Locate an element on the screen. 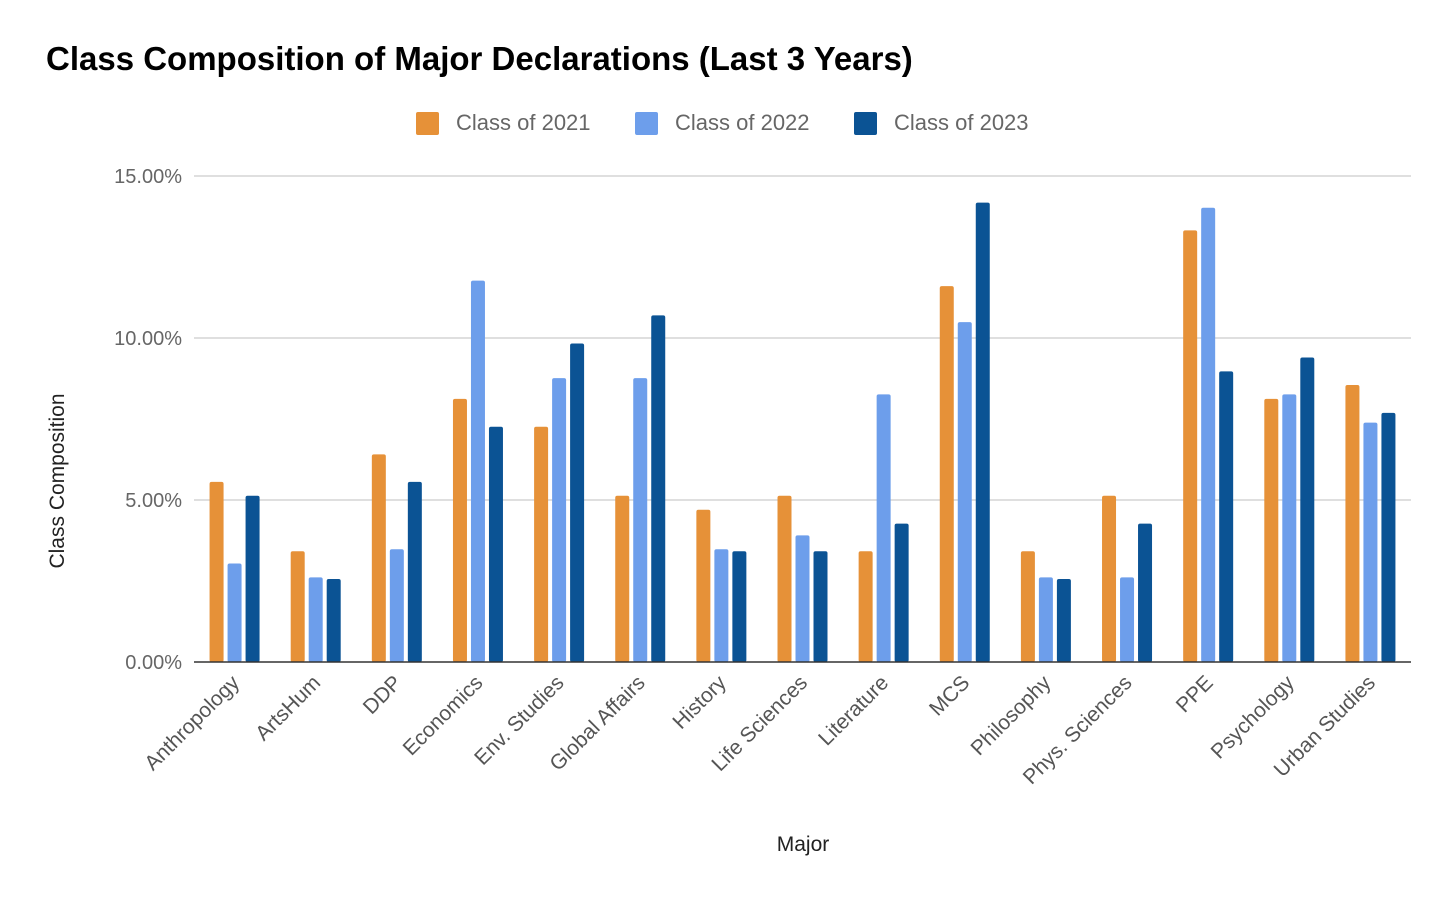 The image size is (1456, 901). legend: Class of 2021 Class of 2022 Class of 2023 is located at coordinates (722, 122).